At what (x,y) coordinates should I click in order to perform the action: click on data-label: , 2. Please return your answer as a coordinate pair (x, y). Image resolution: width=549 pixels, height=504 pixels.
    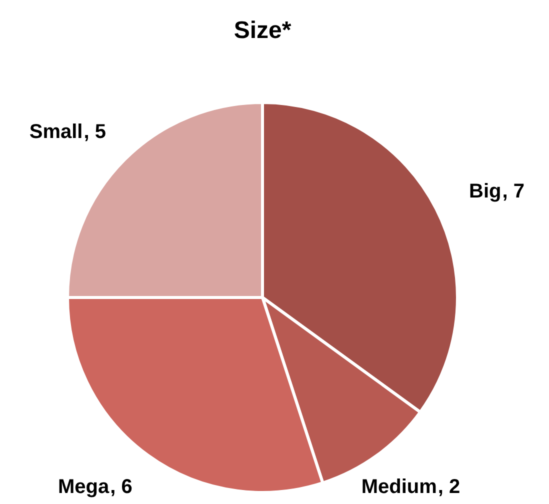
    Looking at the image, I should click on (449, 487).